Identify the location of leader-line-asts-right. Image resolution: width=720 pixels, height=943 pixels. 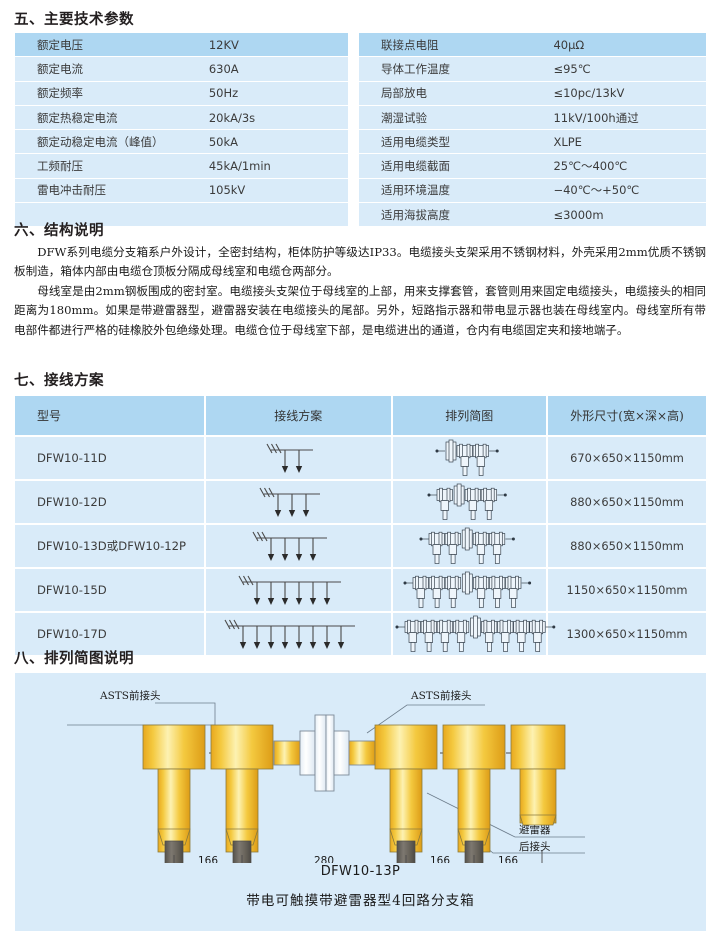
(425, 719).